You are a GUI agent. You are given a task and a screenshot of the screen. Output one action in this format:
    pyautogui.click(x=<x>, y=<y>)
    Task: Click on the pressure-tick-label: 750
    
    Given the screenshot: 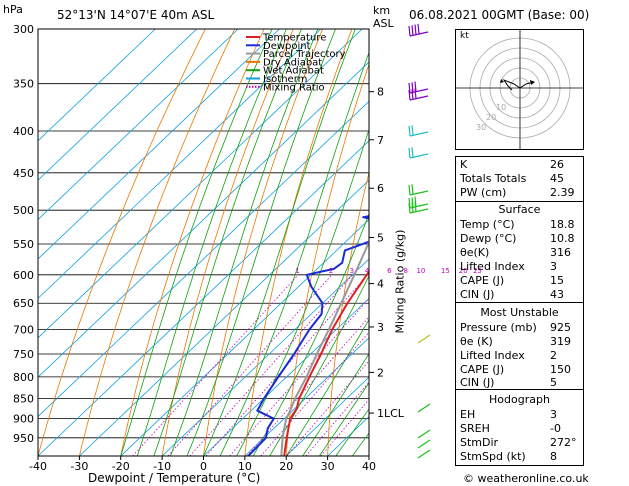 What is the action you would take?
    pyautogui.click(x=23, y=354)
    